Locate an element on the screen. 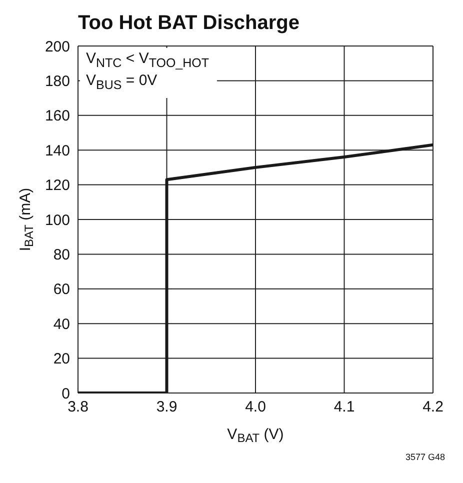  y-tick-label: 180 is located at coordinates (57, 81).